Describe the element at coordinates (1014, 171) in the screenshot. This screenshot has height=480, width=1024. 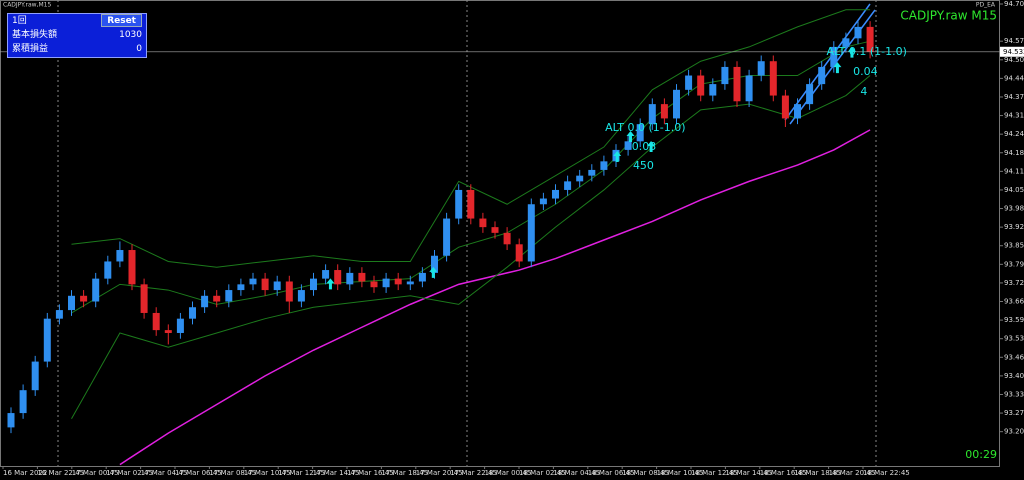
I see `y-tick-label: 94.115` at that location.